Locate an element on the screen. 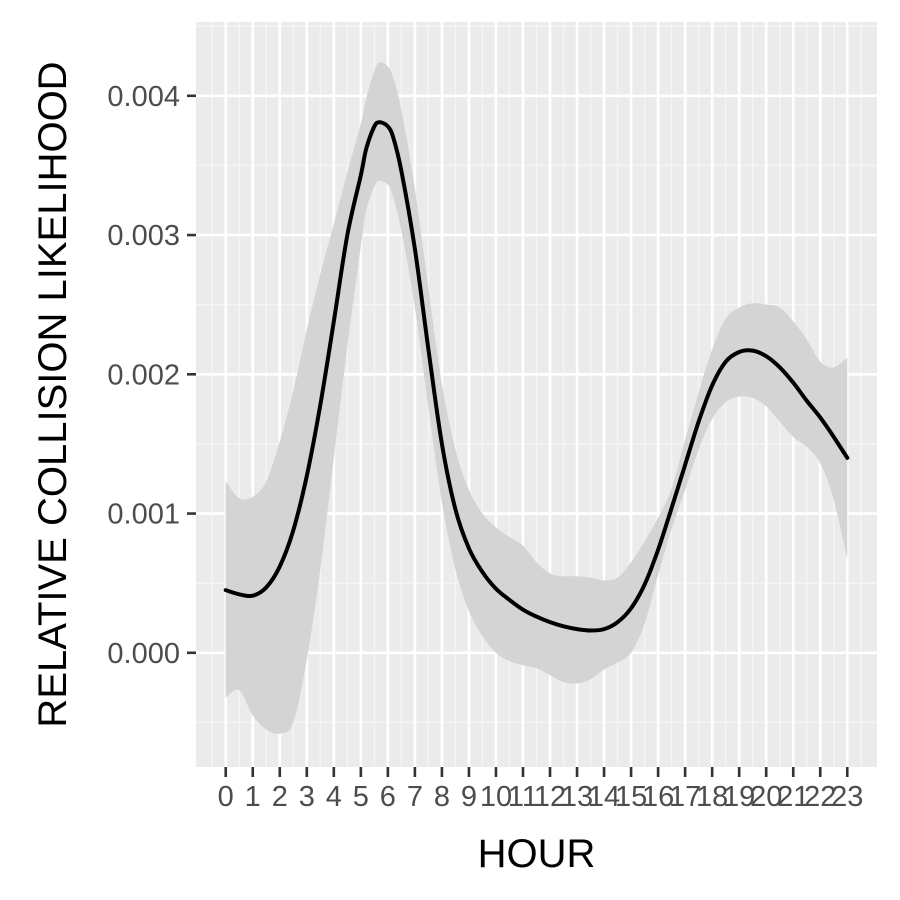 This screenshot has width=900, height=900. x-tick-label: 19 is located at coordinates (739, 797).